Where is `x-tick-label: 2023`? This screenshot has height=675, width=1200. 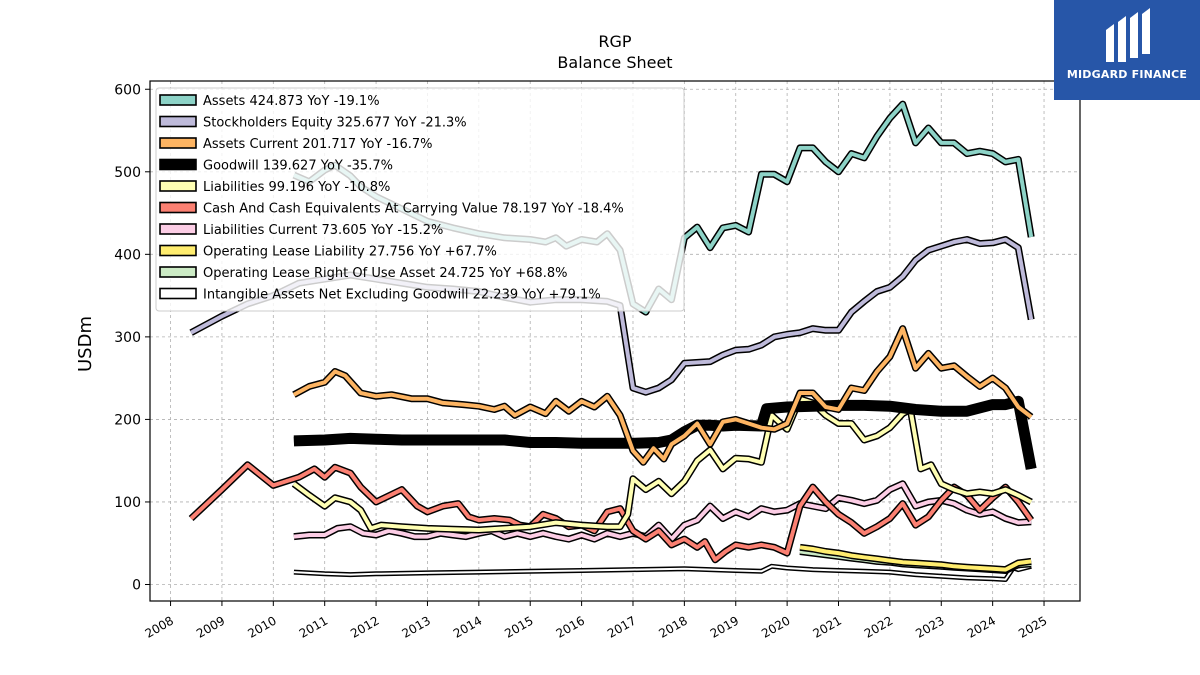 x-tick-label: 2023 is located at coordinates (929, 626).